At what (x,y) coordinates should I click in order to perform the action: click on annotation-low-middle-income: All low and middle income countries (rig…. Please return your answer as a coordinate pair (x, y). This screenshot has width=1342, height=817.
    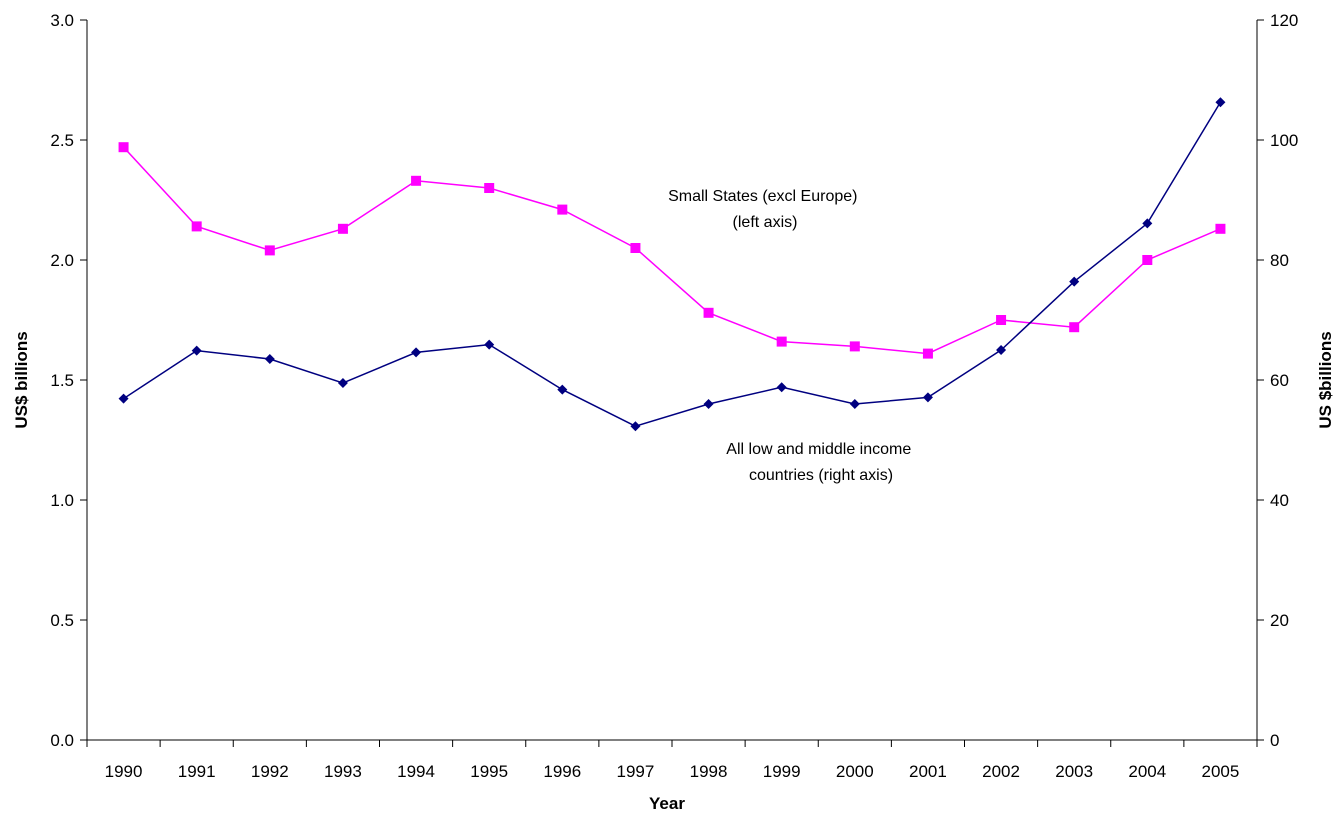
    Looking at the image, I should click on (820, 462).